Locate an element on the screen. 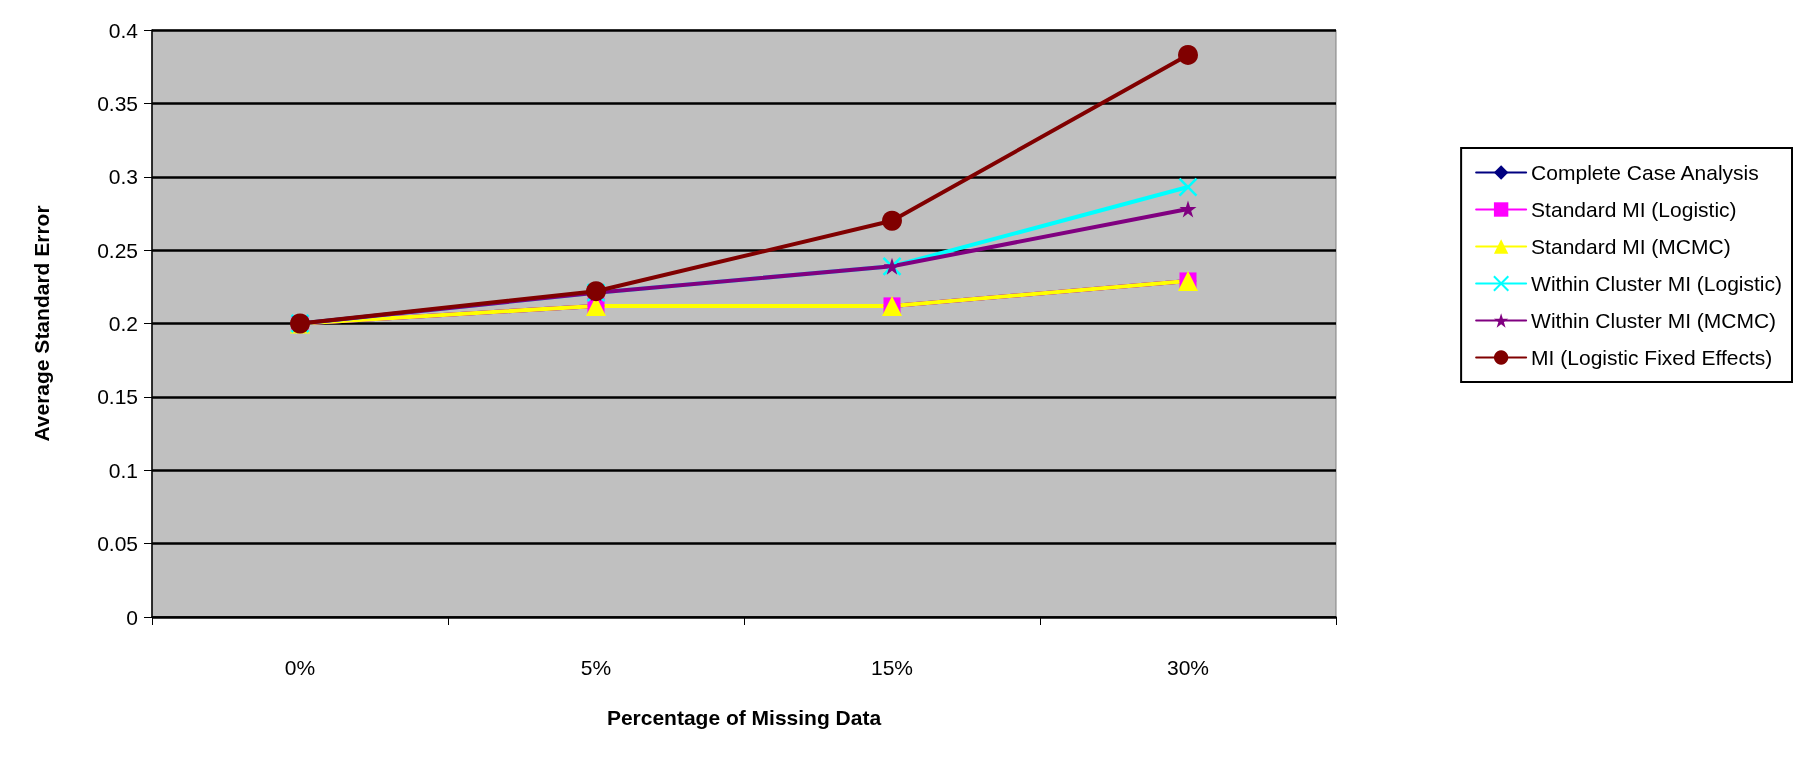 Image resolution: width=1804 pixels, height=761 pixels. legend-label: Standard MI (Logistic) is located at coordinates (1634, 209).